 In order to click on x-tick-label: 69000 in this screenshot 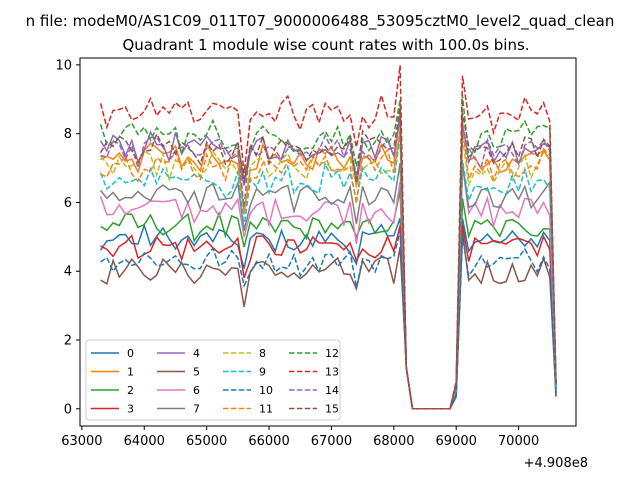, I will do `click(456, 441)`.